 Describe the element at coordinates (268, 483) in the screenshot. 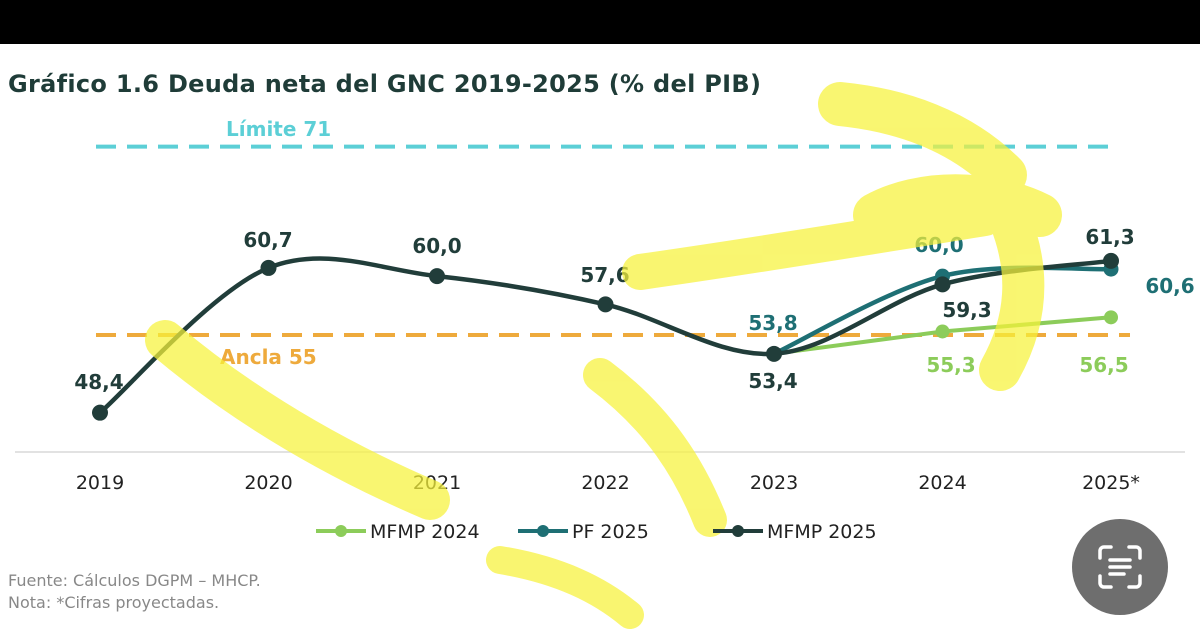

I see `x-tick-label-2020: 2020` at that location.